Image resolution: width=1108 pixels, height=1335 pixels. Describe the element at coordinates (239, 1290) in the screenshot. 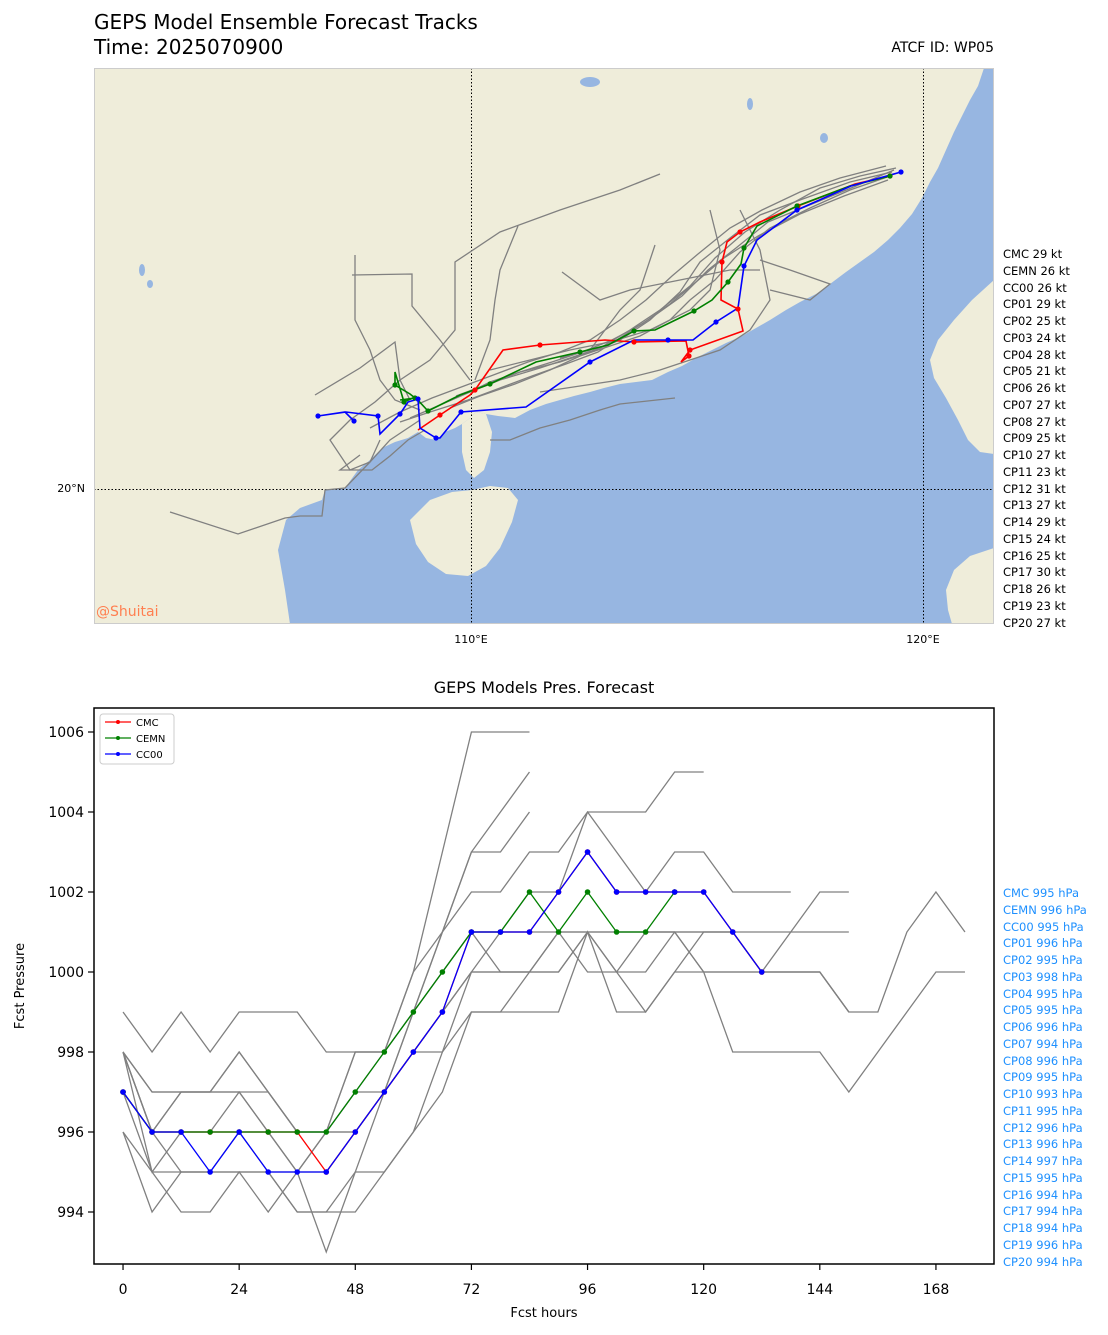

I see `x-tick-label: 24` at that location.